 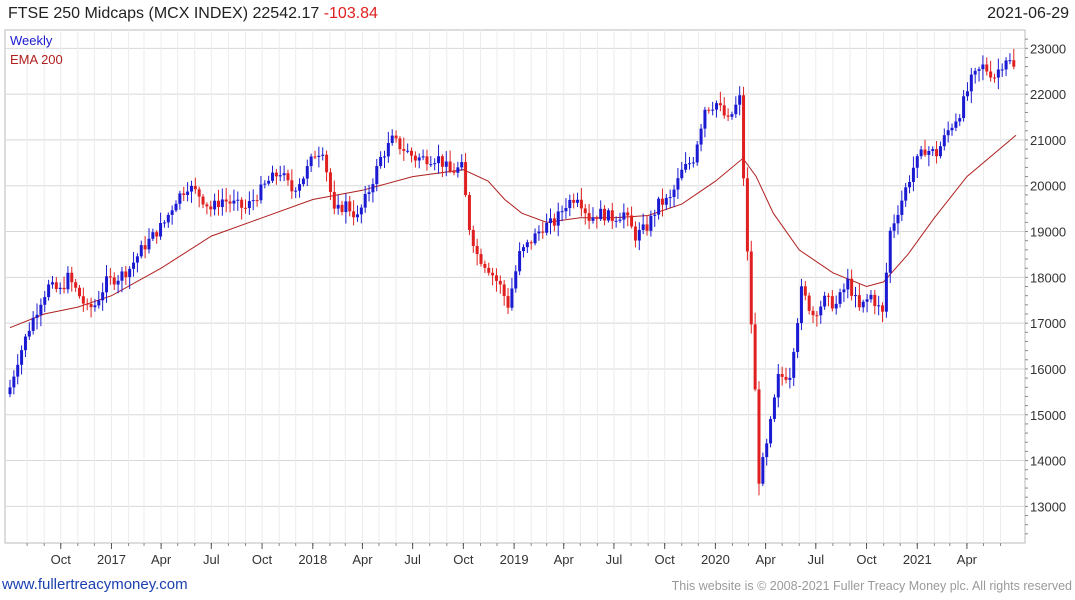 I want to click on x-tick-label: 2020, so click(x=715, y=559).